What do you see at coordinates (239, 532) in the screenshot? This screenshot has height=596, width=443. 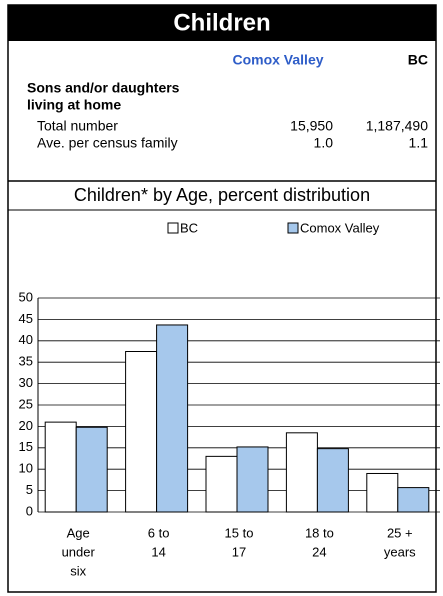 I see `x-tick-label: 15 to` at bounding box center [239, 532].